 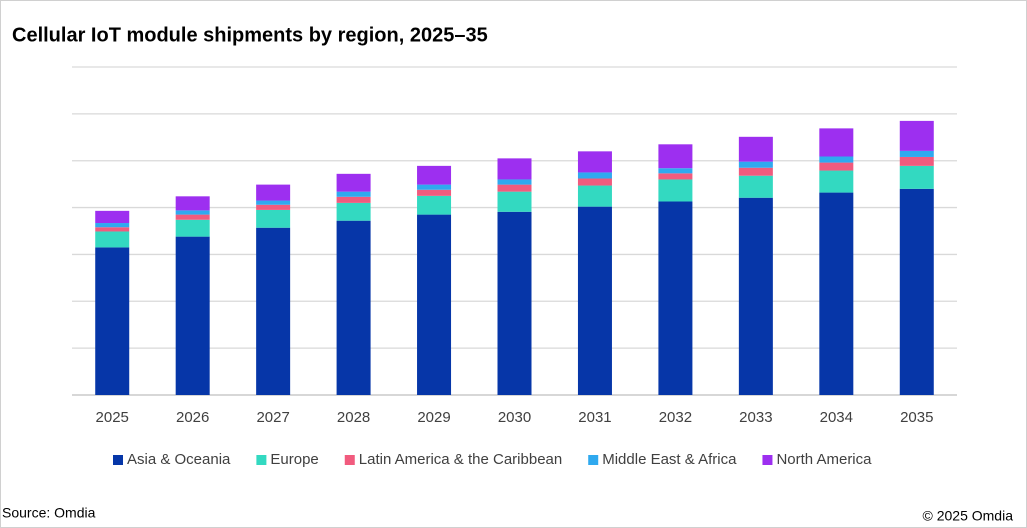 What do you see at coordinates (460, 459) in the screenshot?
I see `legend-label: Latin America & the Caribbean` at bounding box center [460, 459].